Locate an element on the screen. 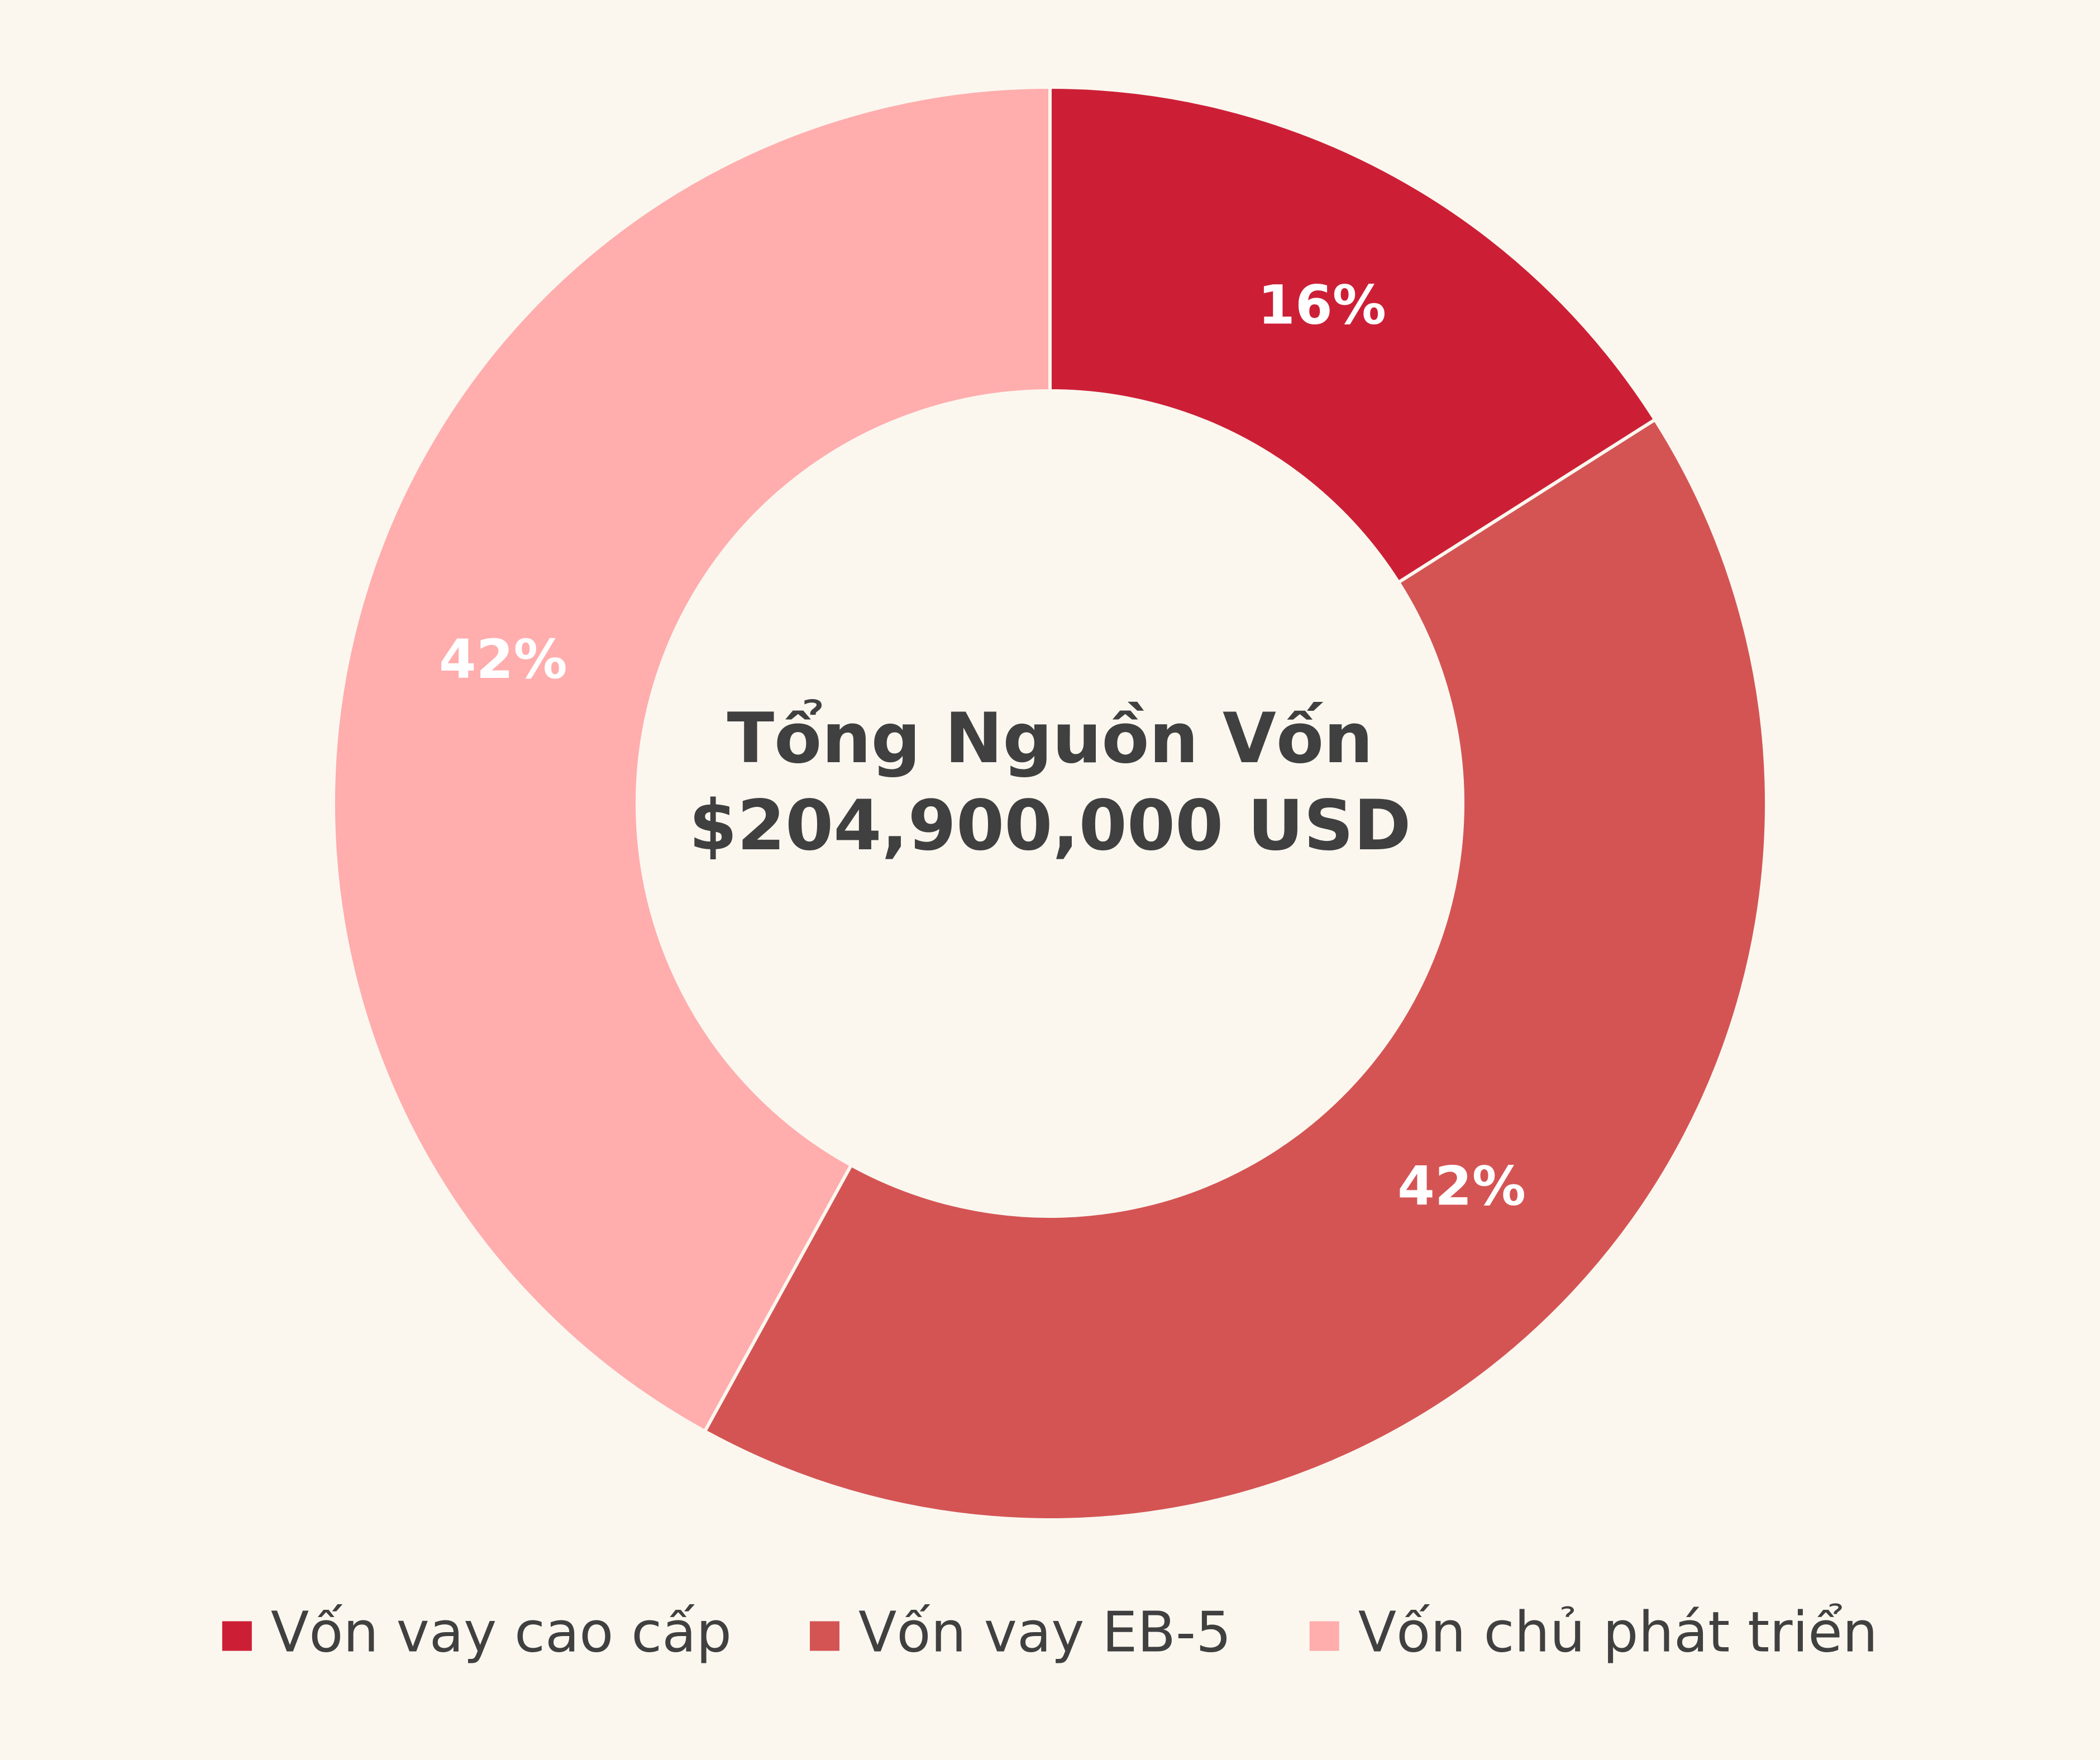 This screenshot has height=1760, width=2100. center-title: Tổng Nguồn Vốn is located at coordinates (1050, 739).